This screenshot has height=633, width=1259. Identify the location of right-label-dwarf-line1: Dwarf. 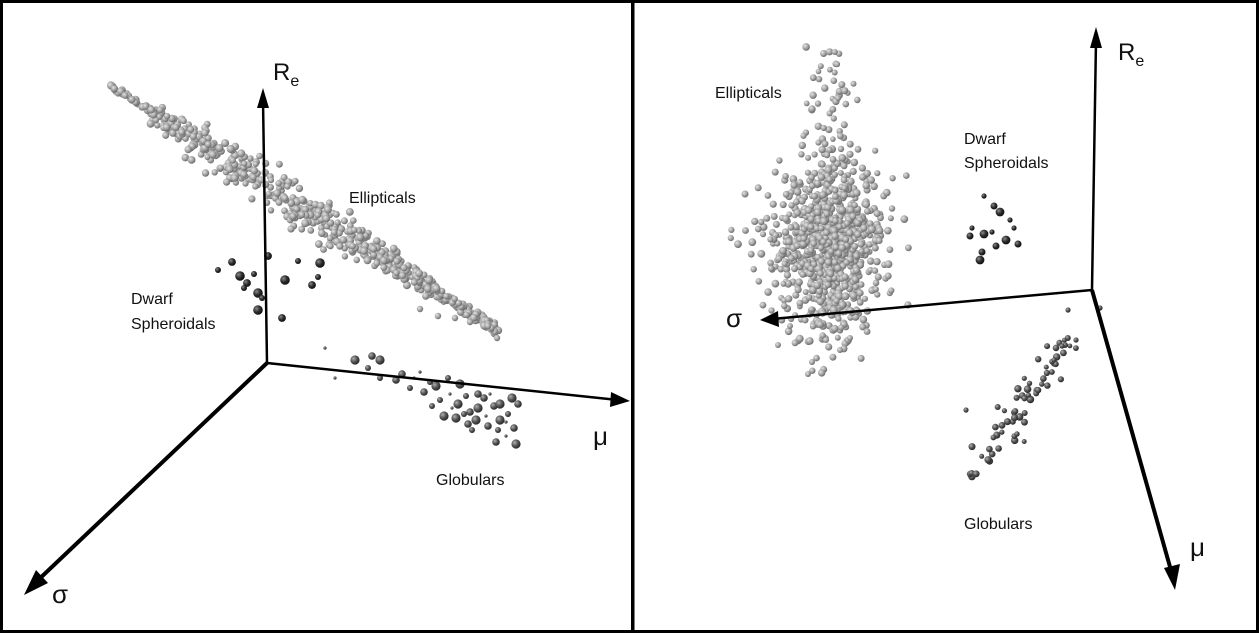
(985, 139).